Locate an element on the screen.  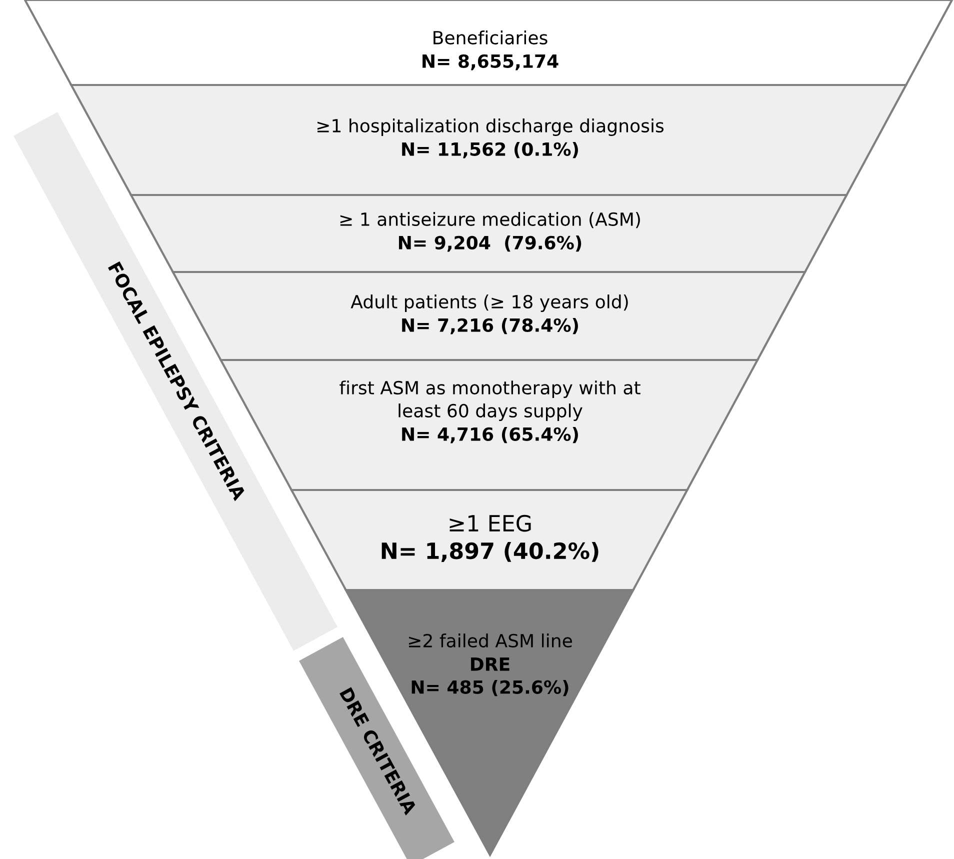
data-label: N= 11,562 (0.1%) is located at coordinates (490, 150).